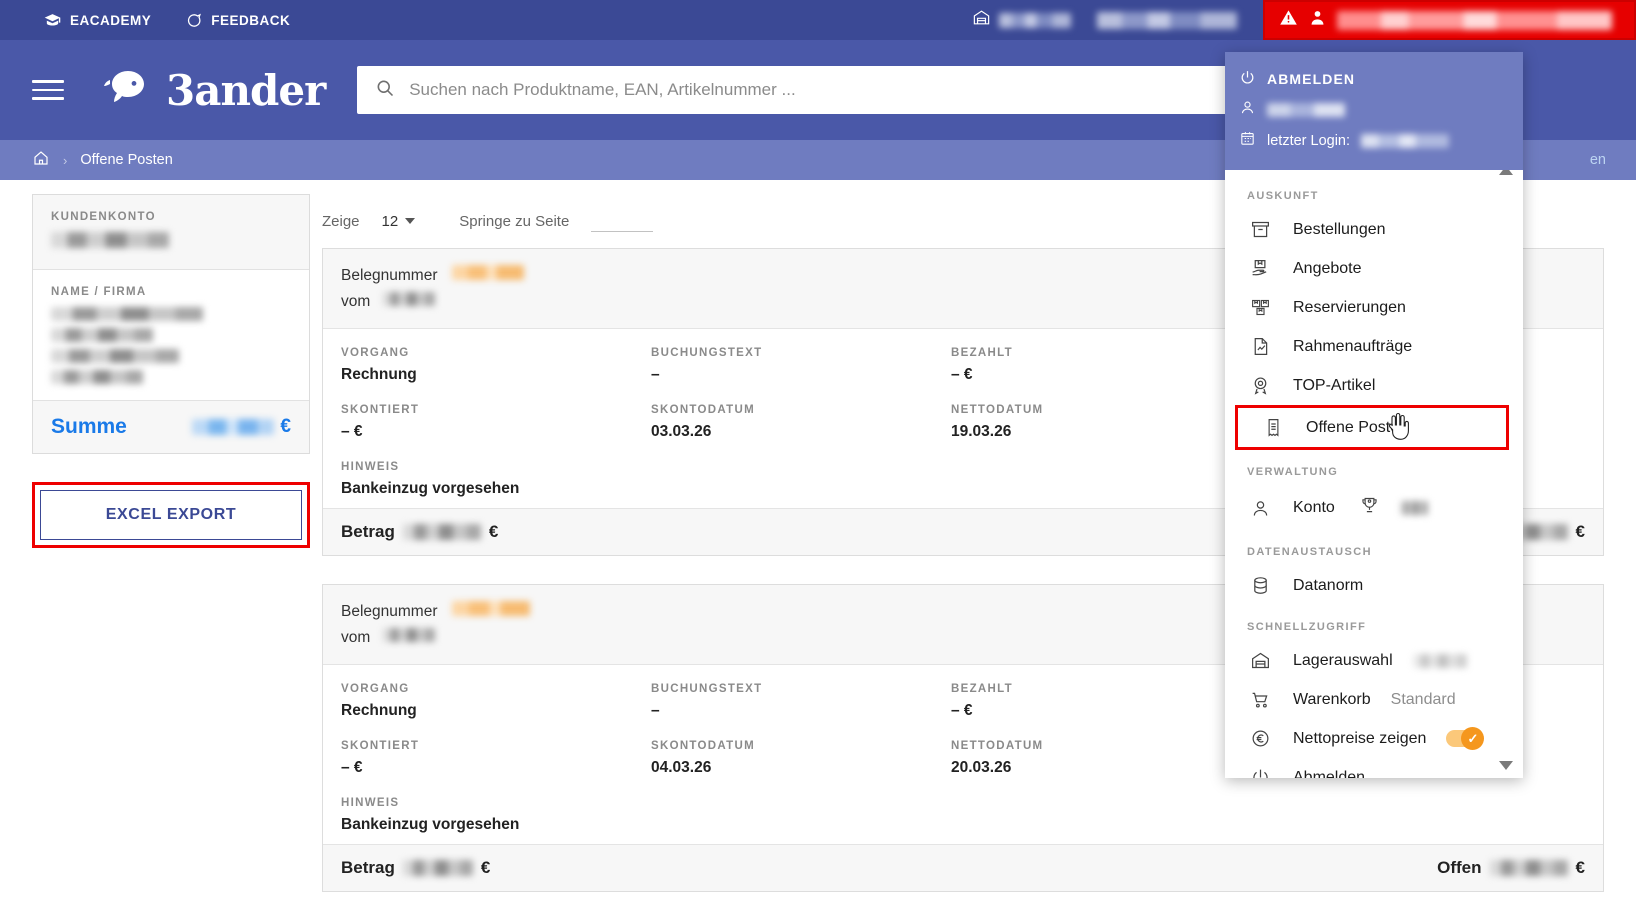 The height and width of the screenshot is (920, 1636). What do you see at coordinates (1374, 660) in the screenshot?
I see `menu-item-lagerauswahl: Lagerauswahl` at bounding box center [1374, 660].